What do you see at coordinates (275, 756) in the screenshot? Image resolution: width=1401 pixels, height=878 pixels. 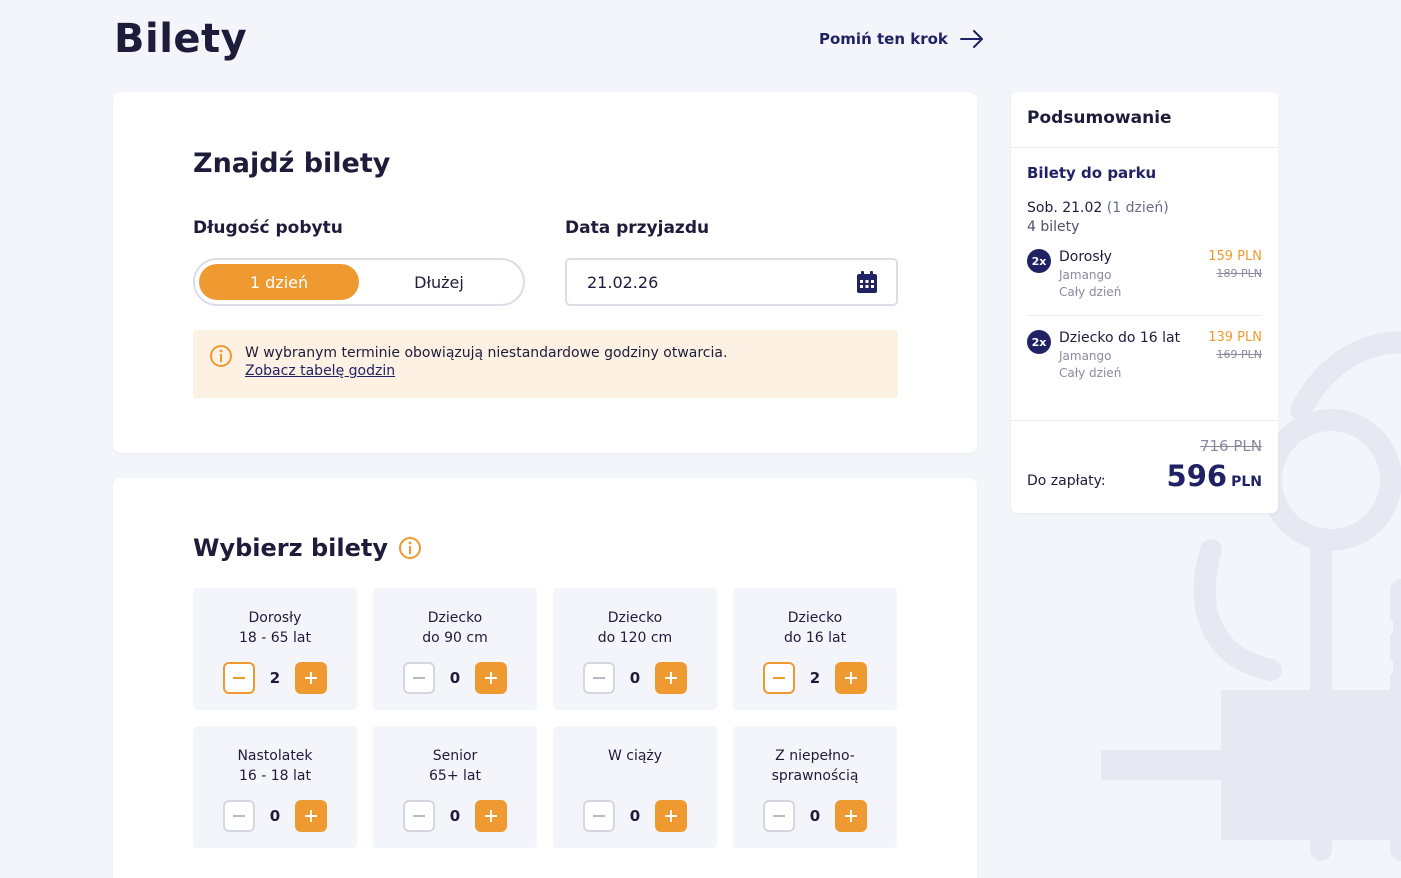 I see `ticket-type-name: Nastolatek` at bounding box center [275, 756].